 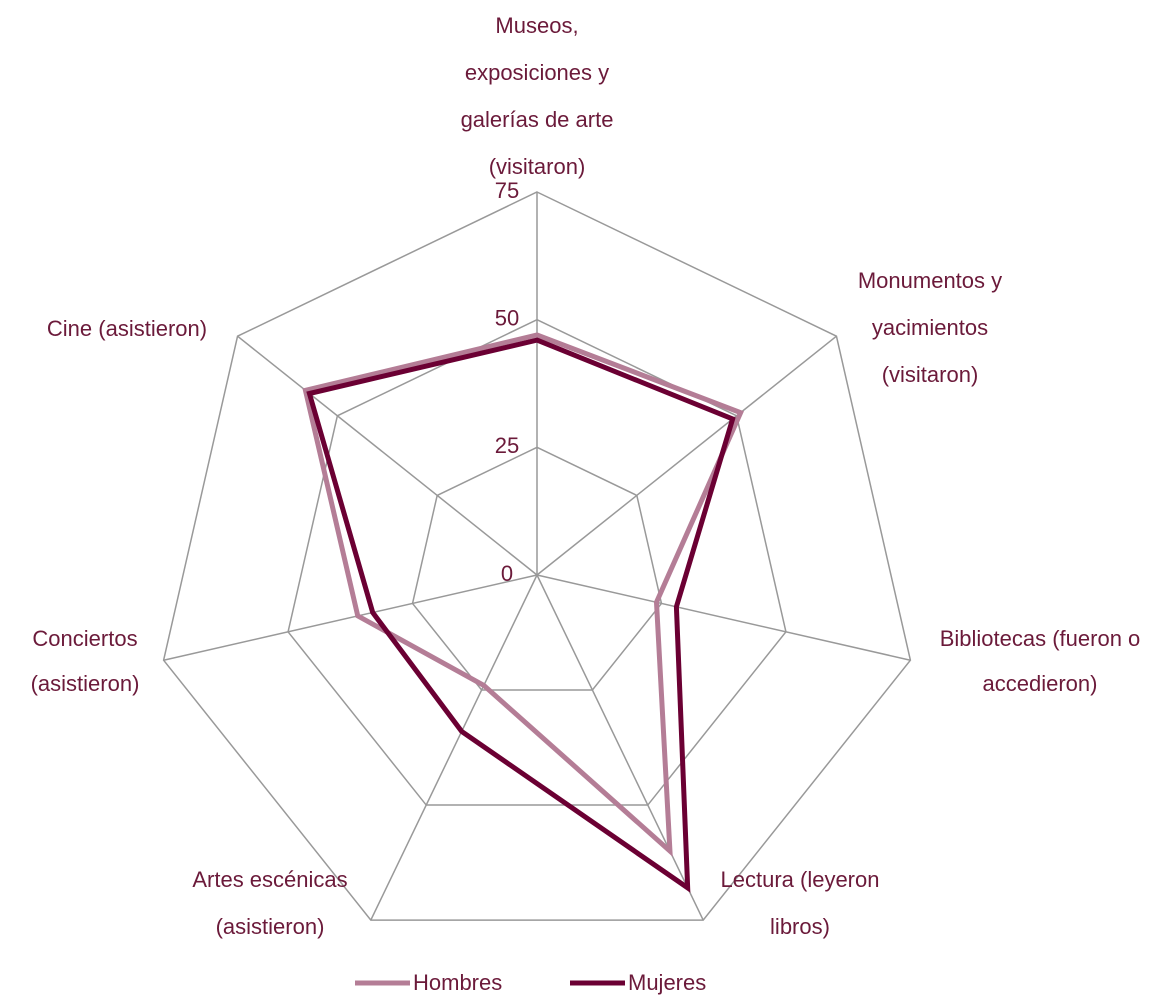 I want to click on category-label: Artes escénicas (asistieron), so click(x=270, y=903).